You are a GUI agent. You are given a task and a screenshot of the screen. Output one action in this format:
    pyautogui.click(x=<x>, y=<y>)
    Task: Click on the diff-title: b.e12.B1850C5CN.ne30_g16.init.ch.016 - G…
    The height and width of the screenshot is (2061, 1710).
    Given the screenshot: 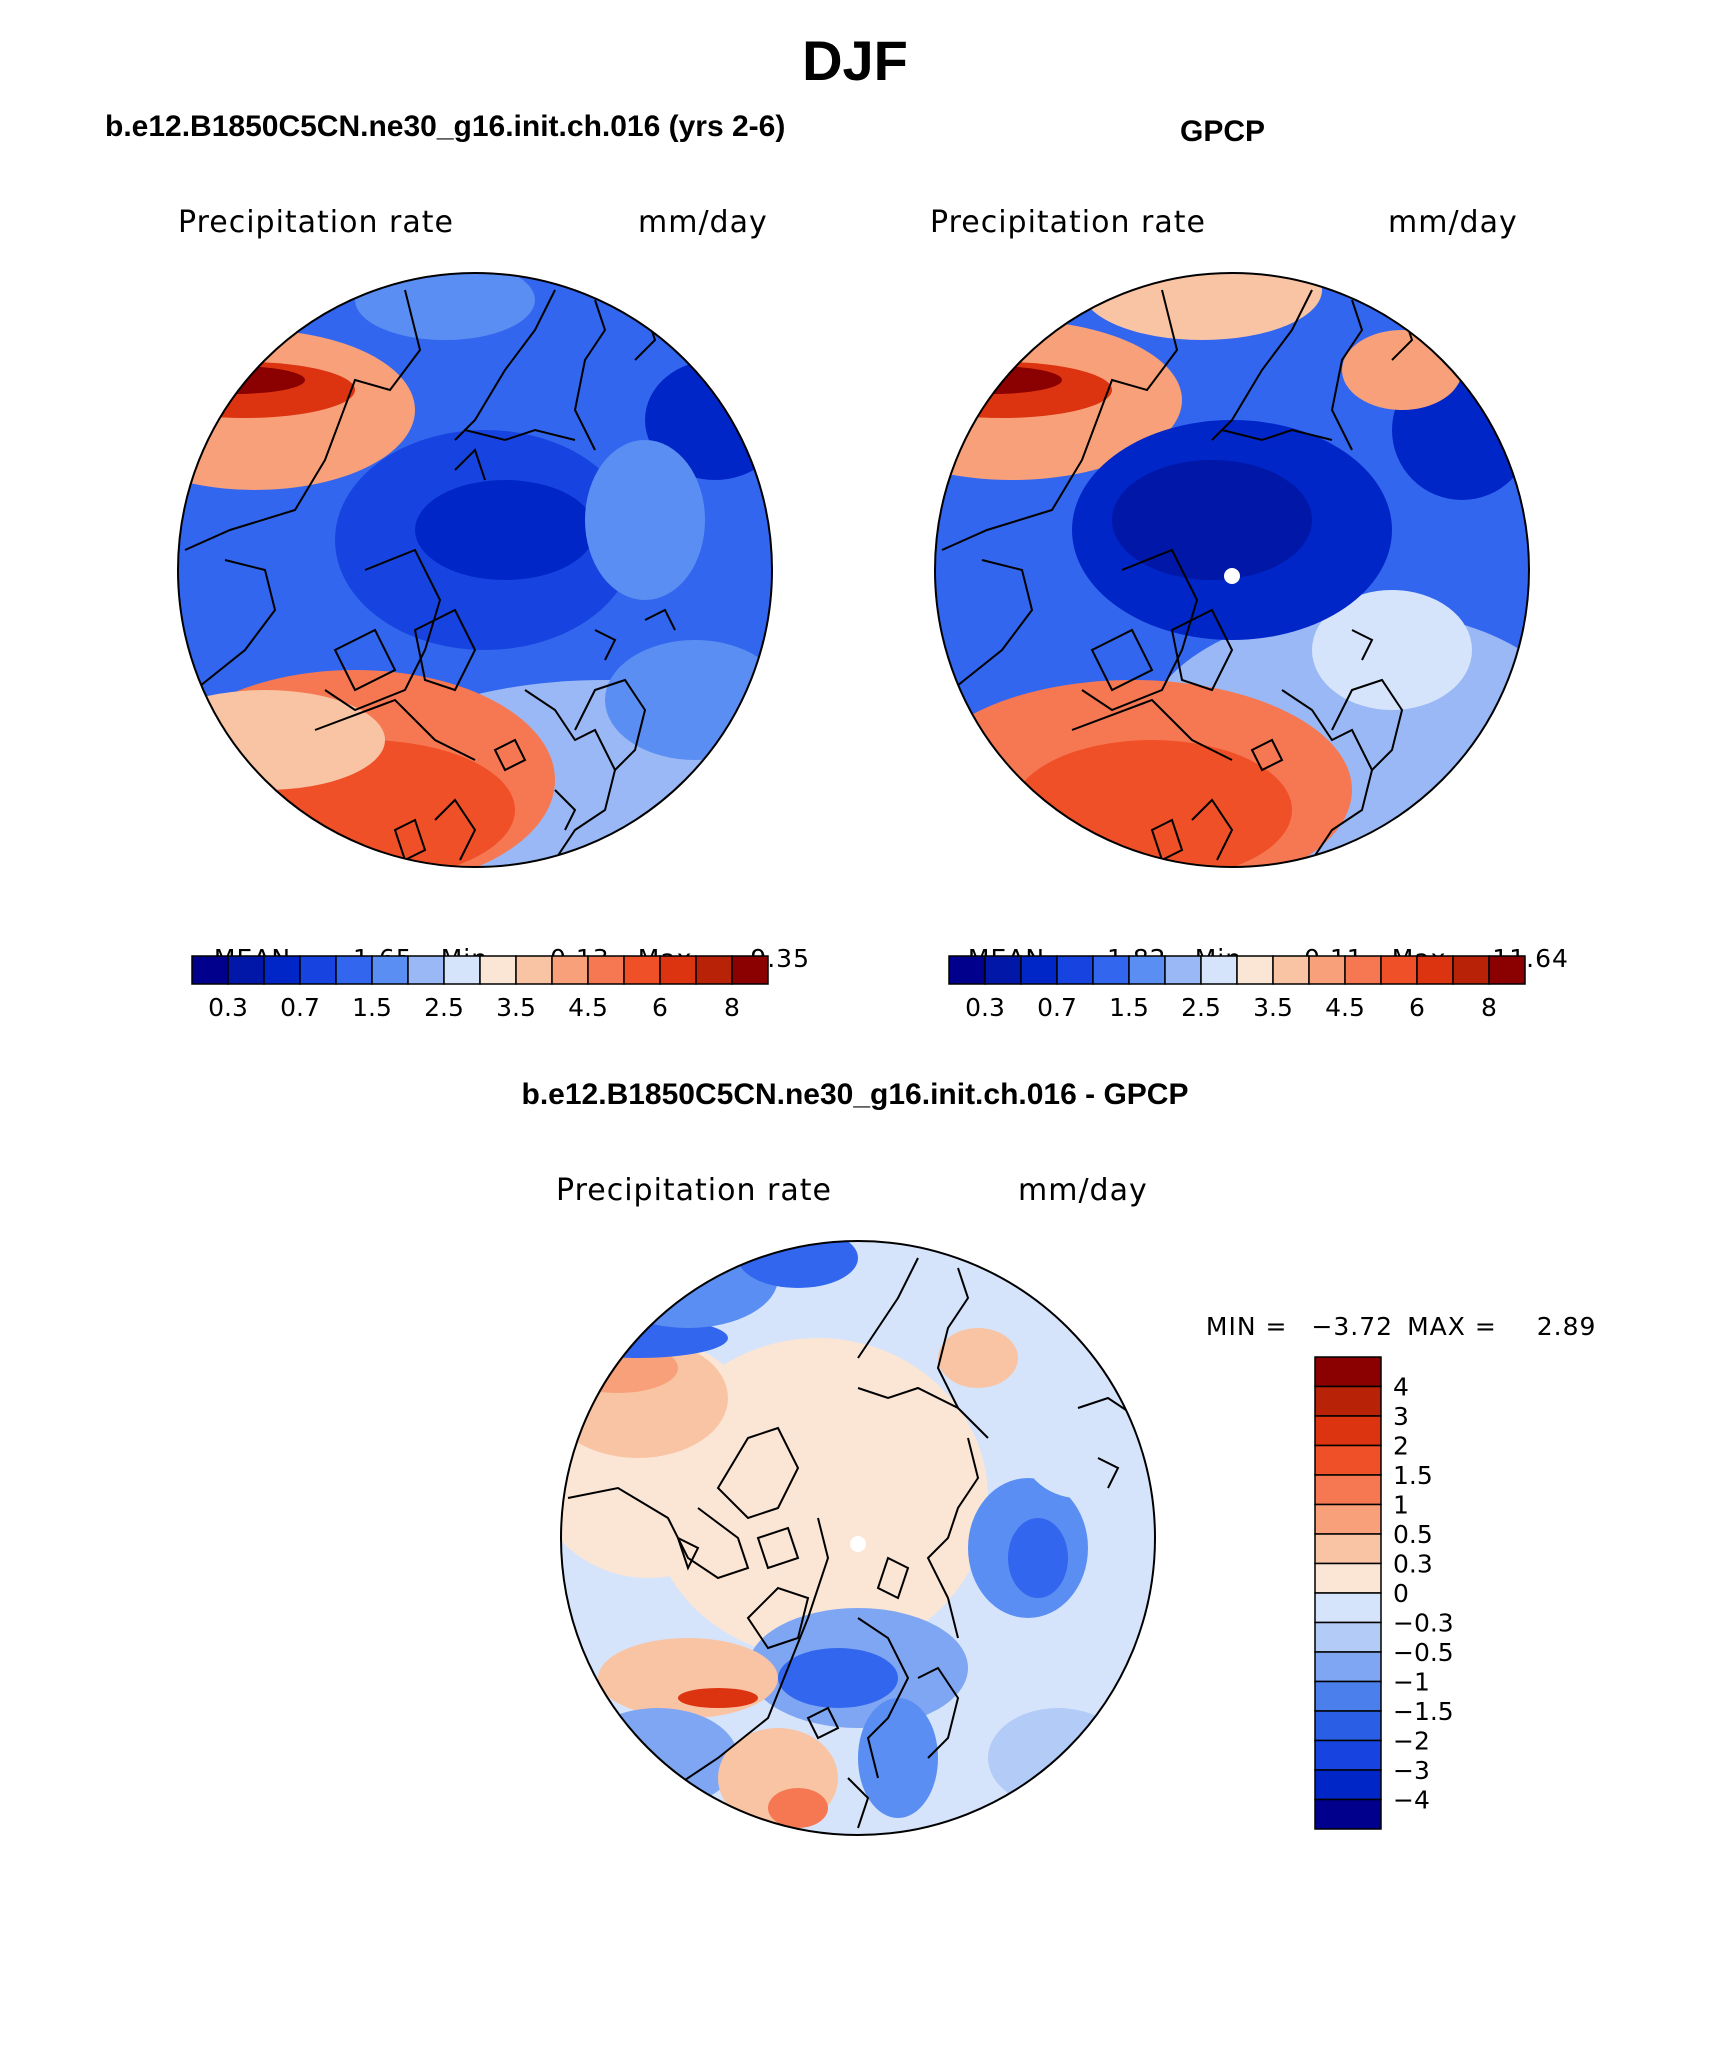 What is the action you would take?
    pyautogui.click(x=855, y=1094)
    